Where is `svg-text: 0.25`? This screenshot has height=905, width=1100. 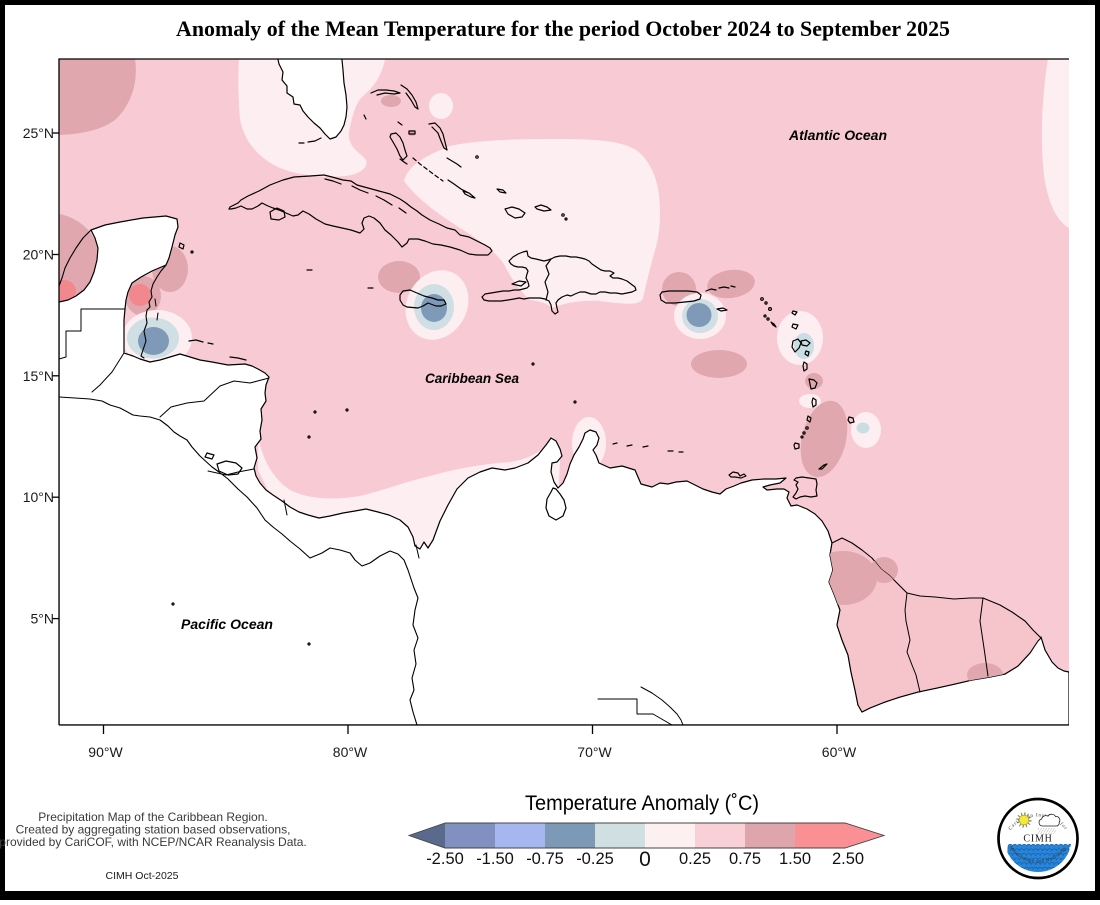
svg-text: 0.25 is located at coordinates (695, 859).